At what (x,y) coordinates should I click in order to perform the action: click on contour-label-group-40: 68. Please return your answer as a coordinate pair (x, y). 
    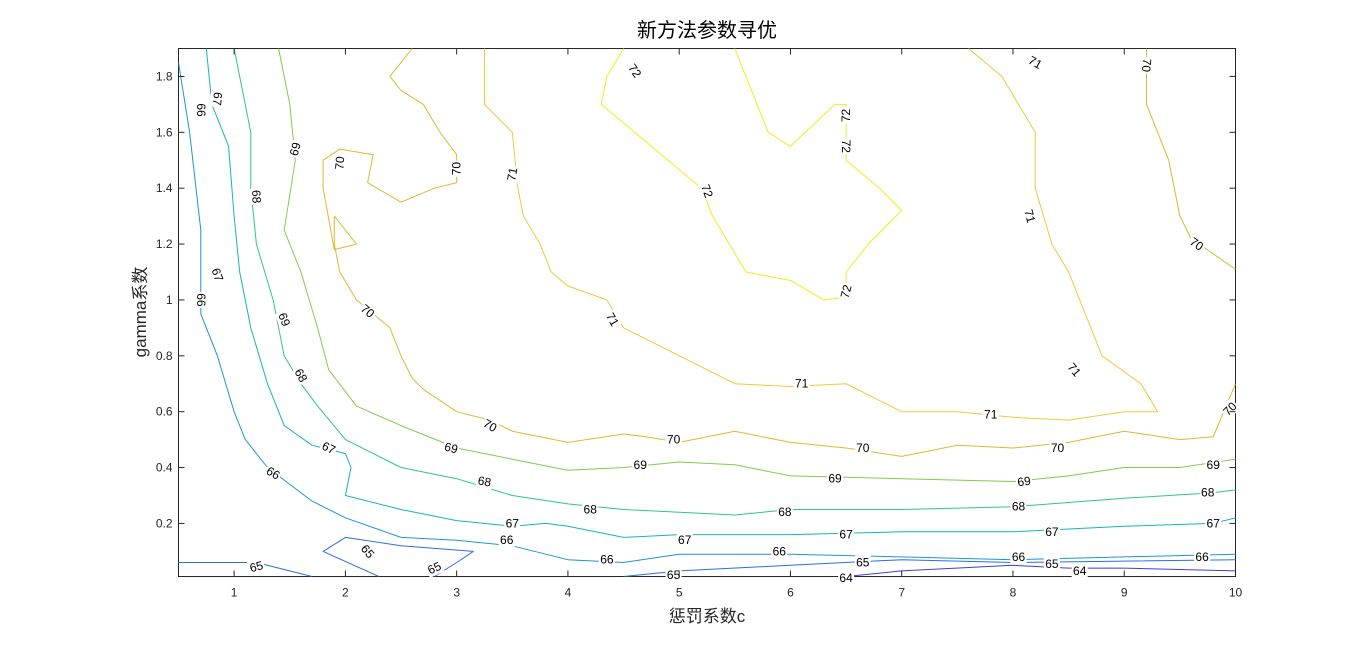
    Looking at the image, I should click on (1018, 506).